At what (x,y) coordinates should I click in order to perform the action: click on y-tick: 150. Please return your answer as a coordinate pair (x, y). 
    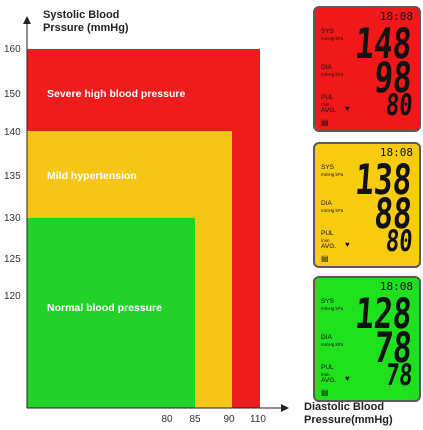
    Looking at the image, I should click on (12, 94).